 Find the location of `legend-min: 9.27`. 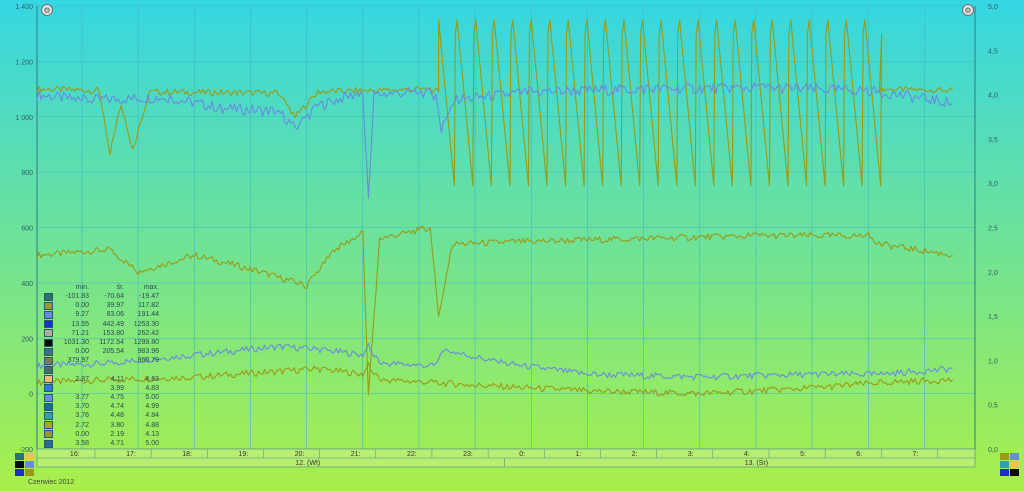

legend-min: 9.27 is located at coordinates (82, 315).